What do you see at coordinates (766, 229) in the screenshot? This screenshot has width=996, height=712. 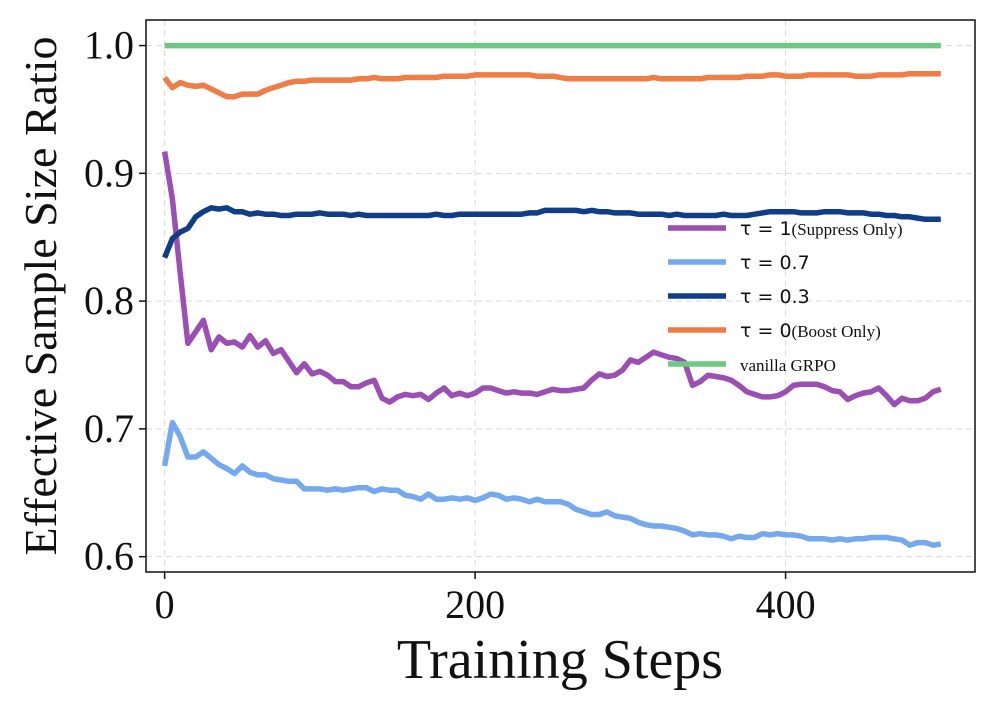 I see `legend-label-math: τ = 1` at bounding box center [766, 229].